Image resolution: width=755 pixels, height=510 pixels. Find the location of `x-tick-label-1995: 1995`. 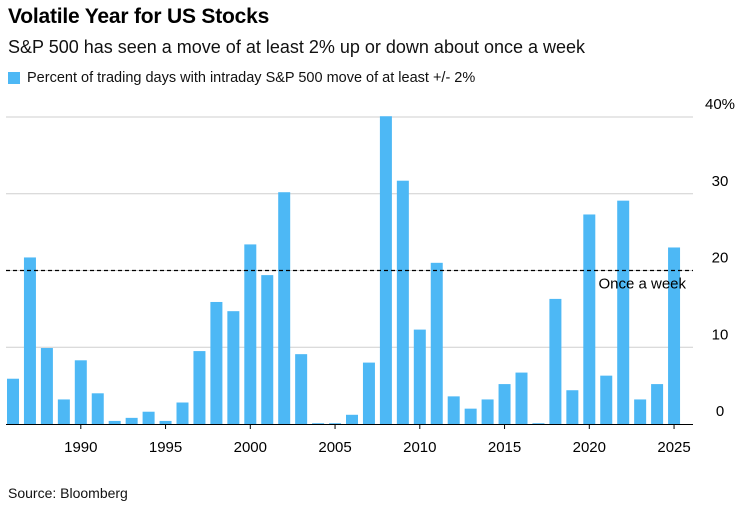

x-tick-label-1995: 1995 is located at coordinates (165, 447).